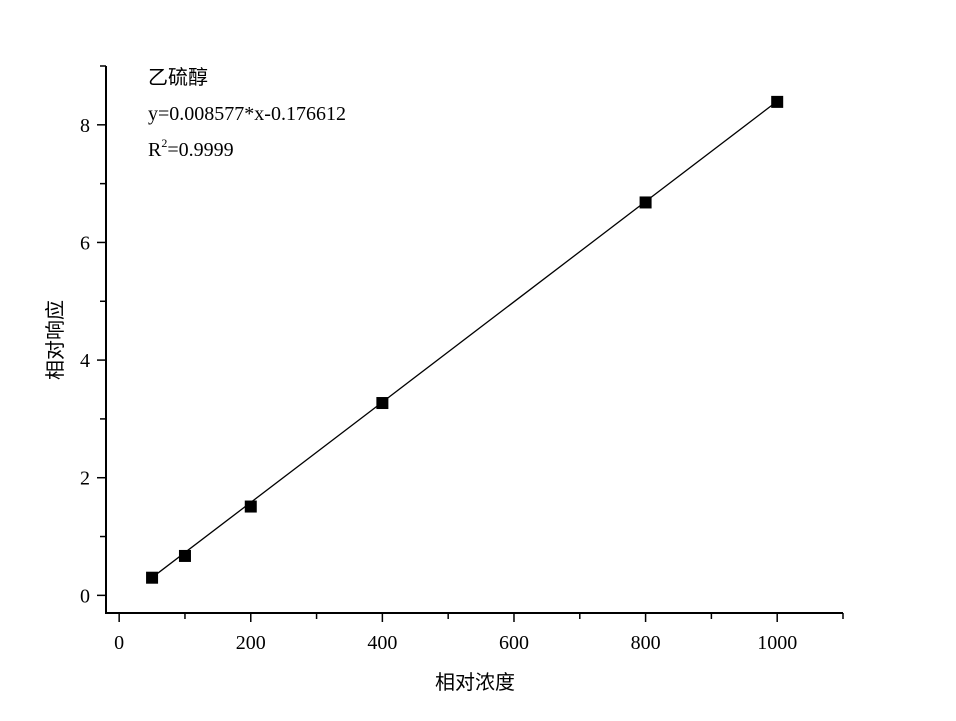  Describe the element at coordinates (55, 340) in the screenshot. I see `y-axis-label: 相对响应` at that location.